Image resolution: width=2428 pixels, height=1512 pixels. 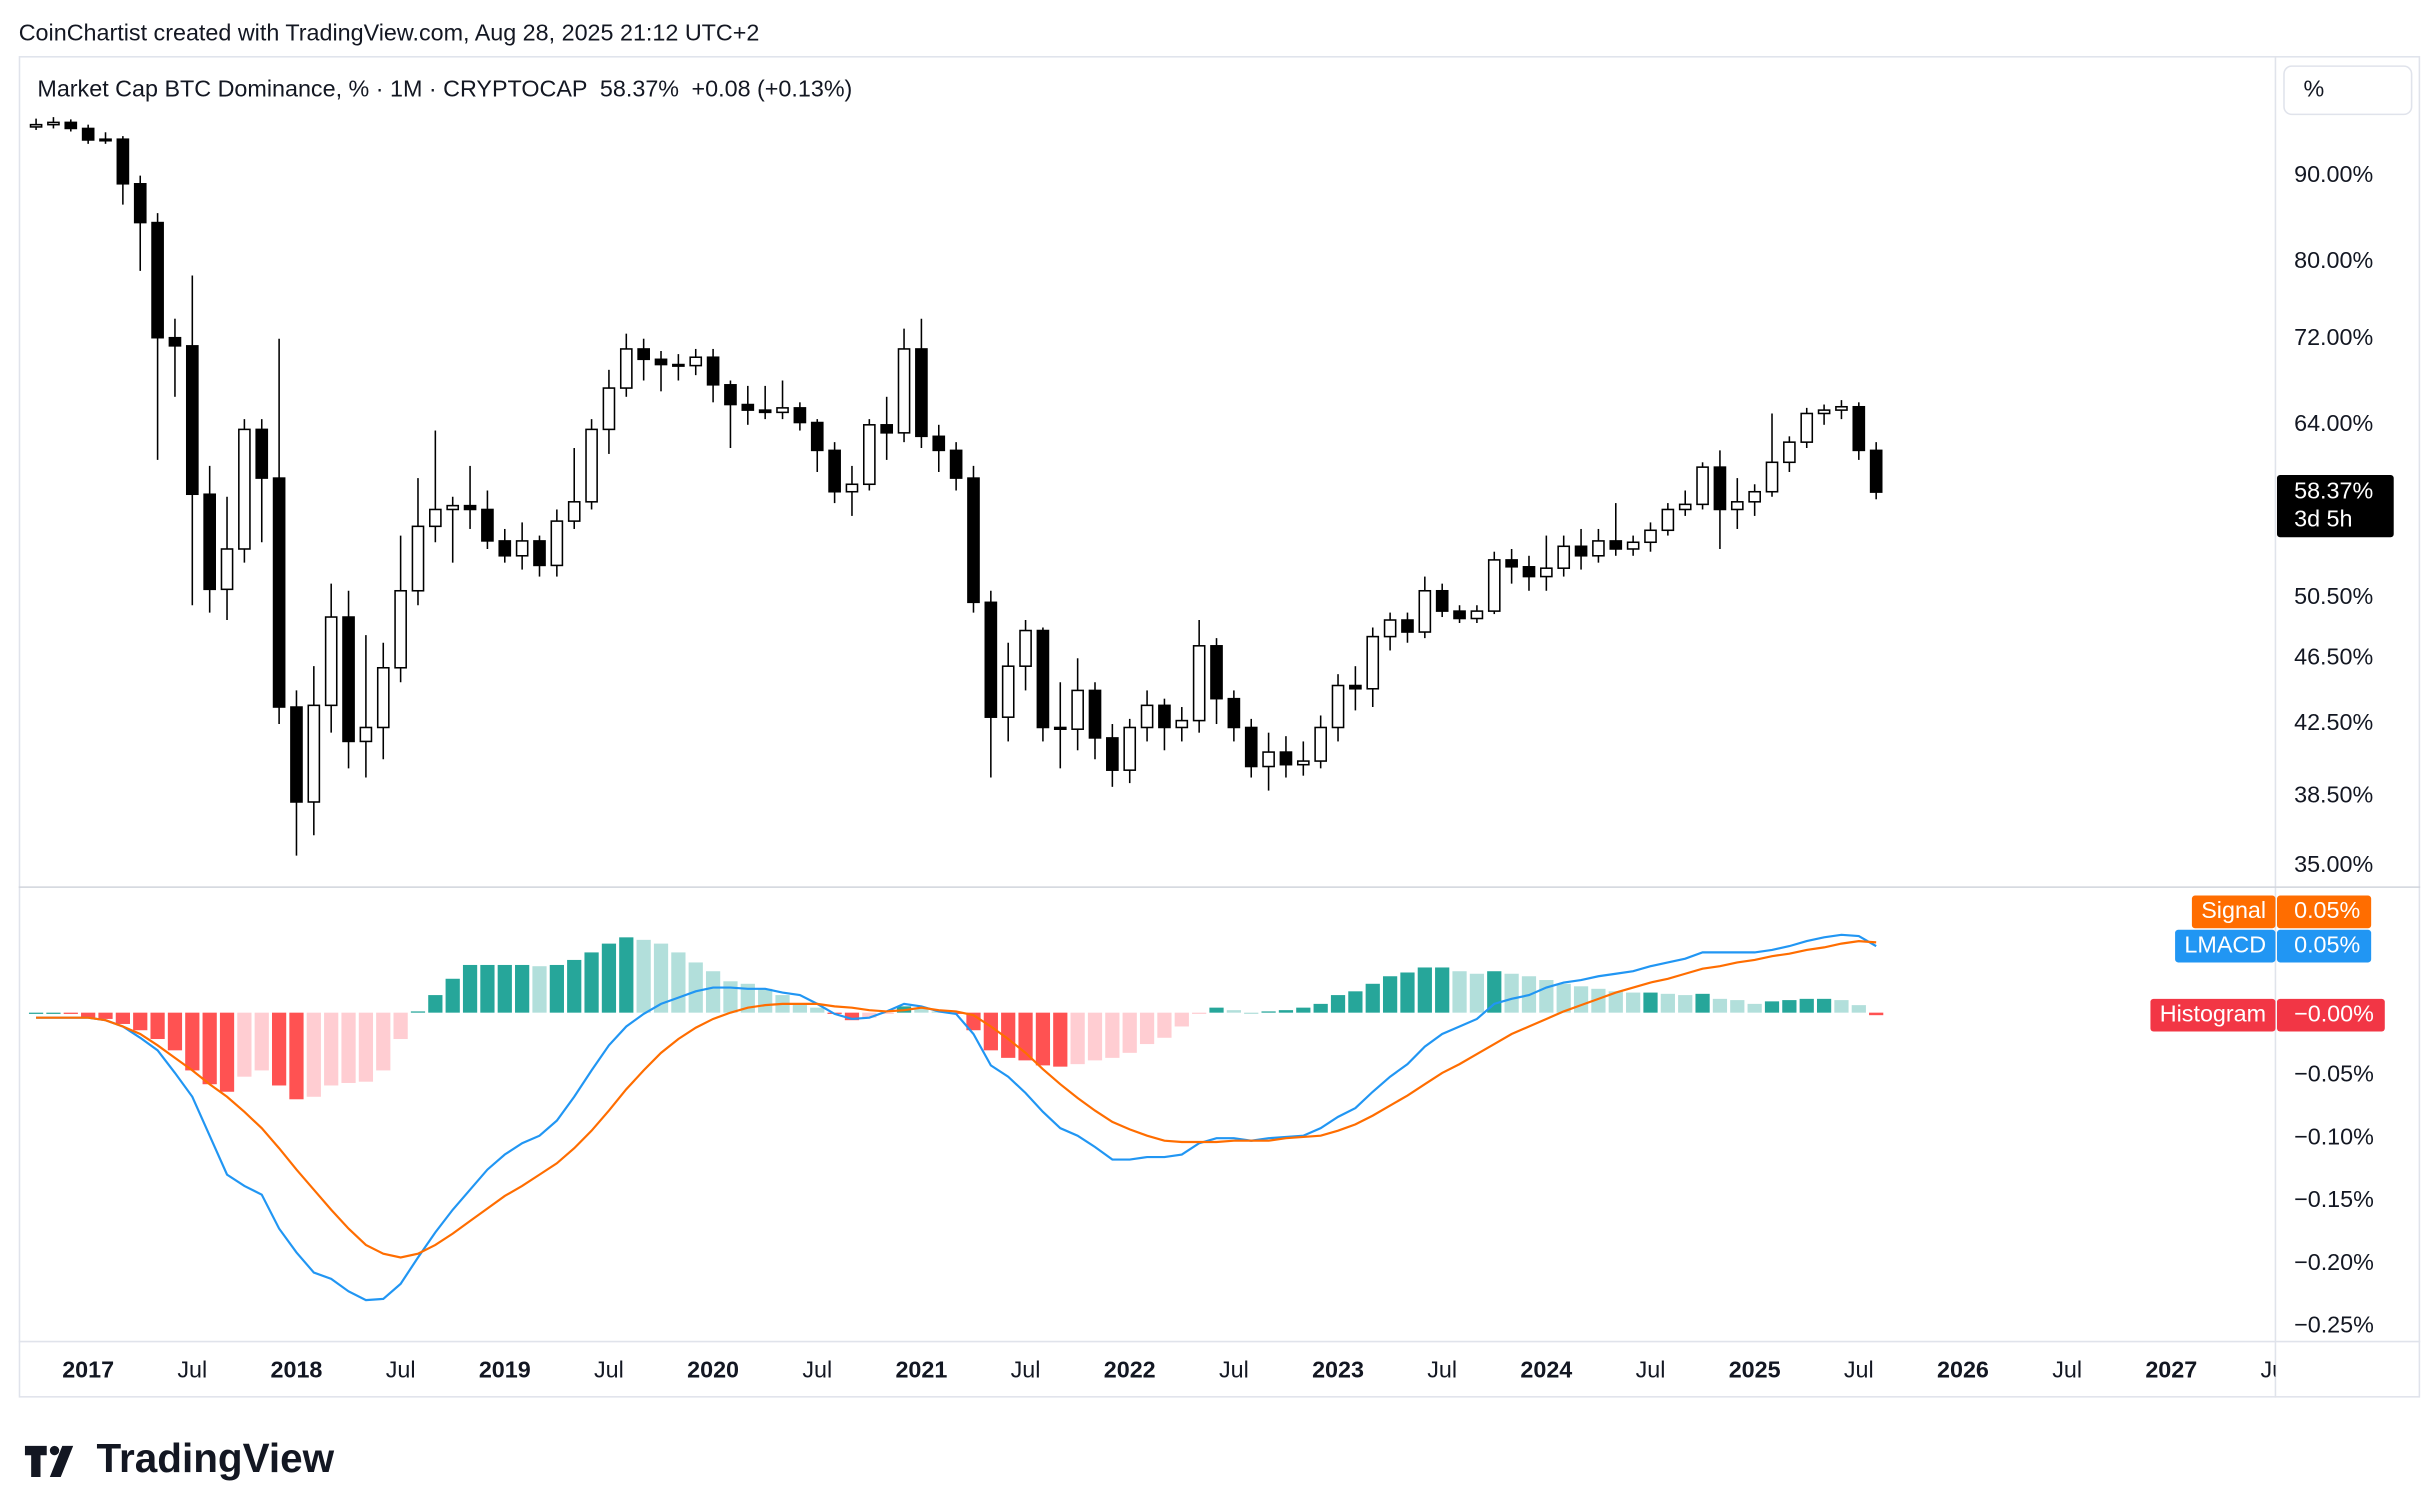 I want to click on scale-unit: %, so click(x=2313, y=88).